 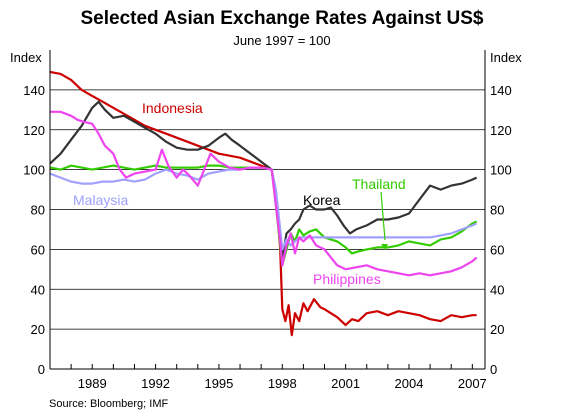 I want to click on y-tick-label-left: 40, so click(x=38, y=289).